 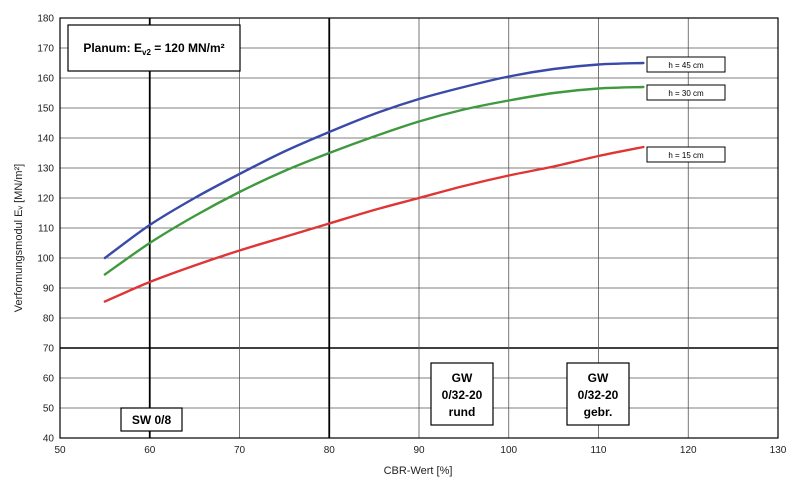 I want to click on svg-text: h = 15 cm, so click(x=686, y=155).